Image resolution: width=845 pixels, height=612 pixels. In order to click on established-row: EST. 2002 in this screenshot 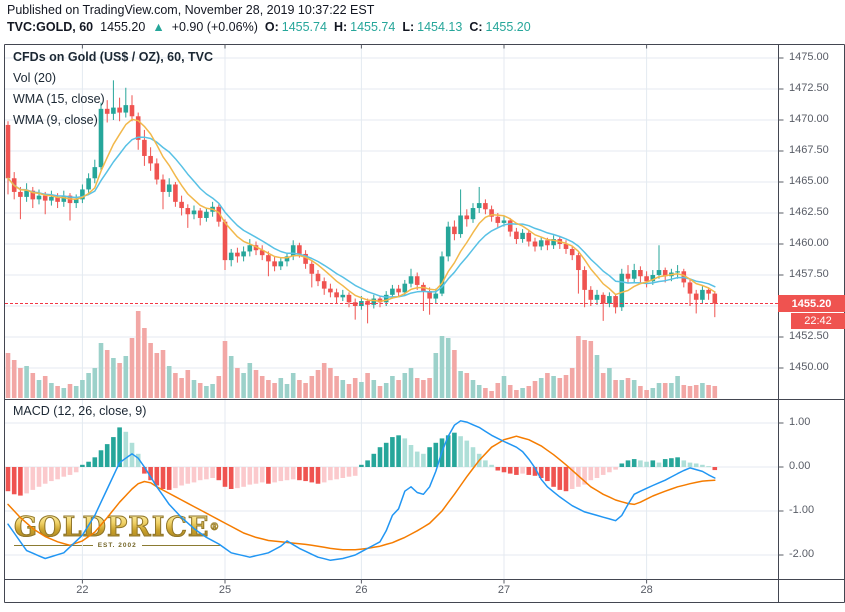, I will do `click(117, 545)`.